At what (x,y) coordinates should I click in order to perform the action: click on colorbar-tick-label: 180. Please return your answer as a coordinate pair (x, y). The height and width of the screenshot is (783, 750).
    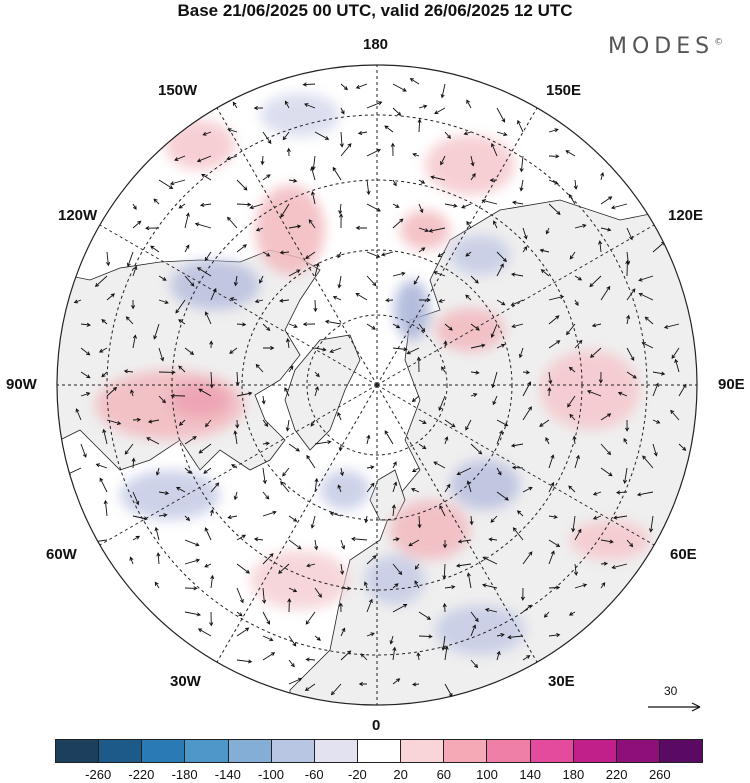
    Looking at the image, I should click on (573, 774).